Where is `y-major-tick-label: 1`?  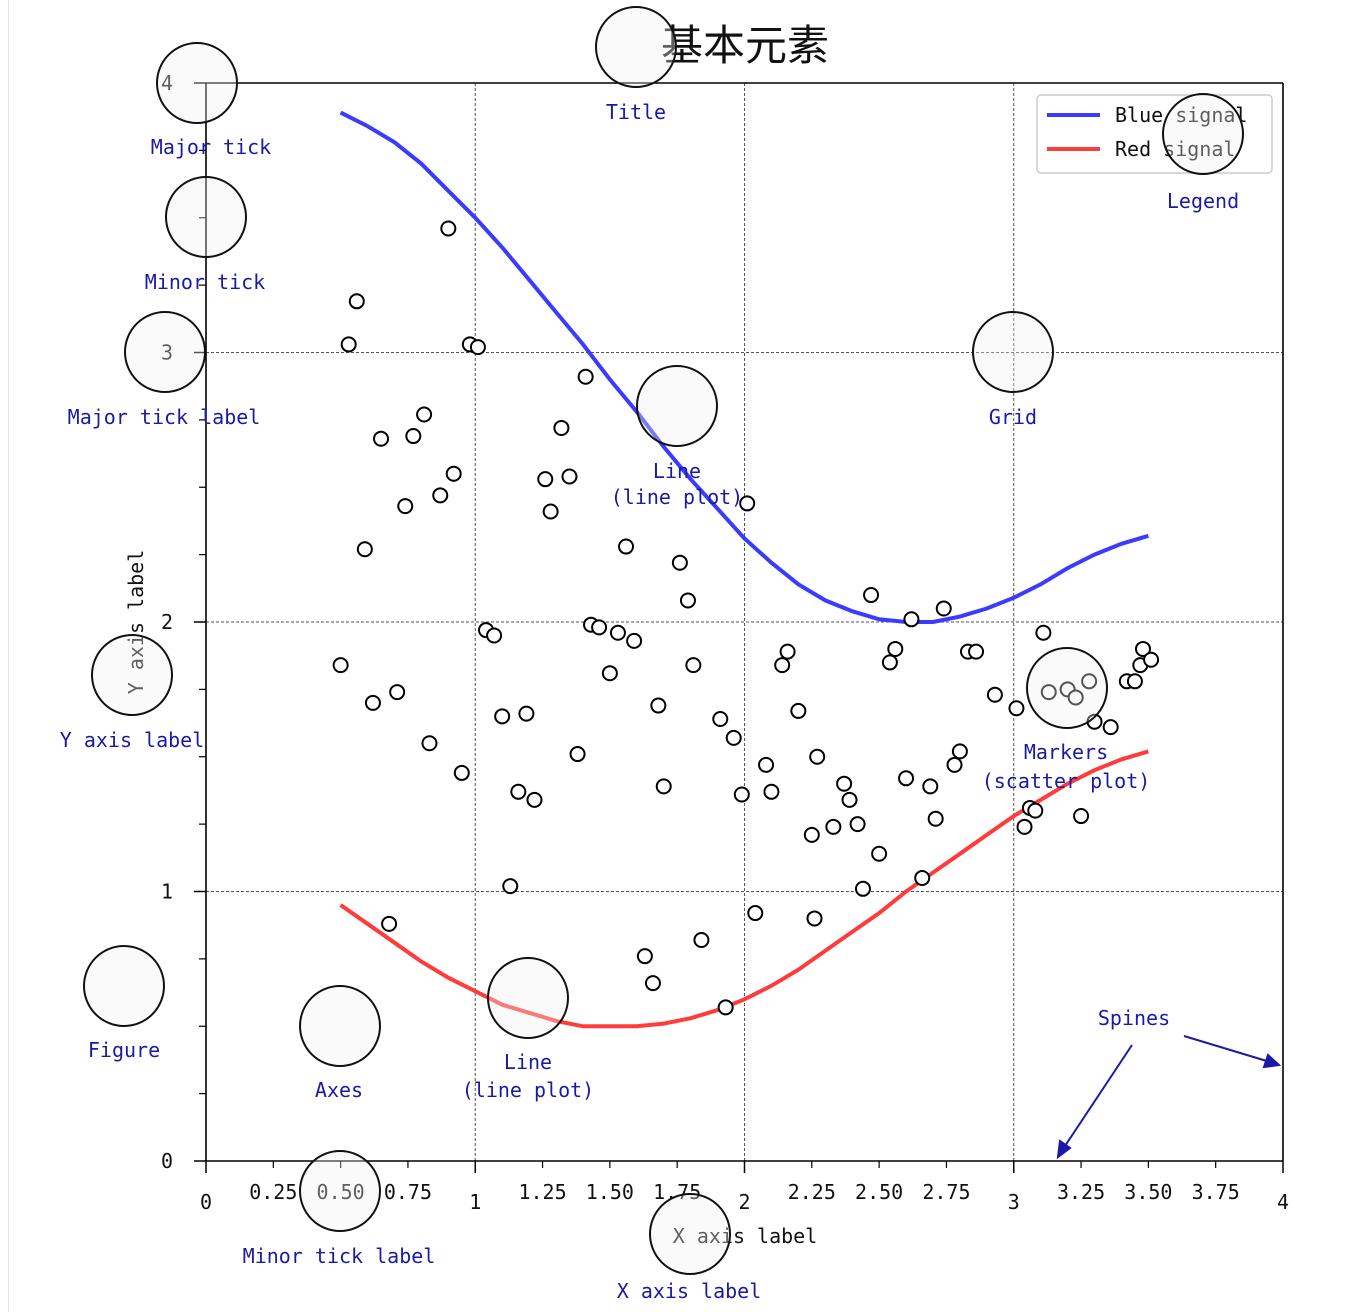 y-major-tick-label: 1 is located at coordinates (167, 892).